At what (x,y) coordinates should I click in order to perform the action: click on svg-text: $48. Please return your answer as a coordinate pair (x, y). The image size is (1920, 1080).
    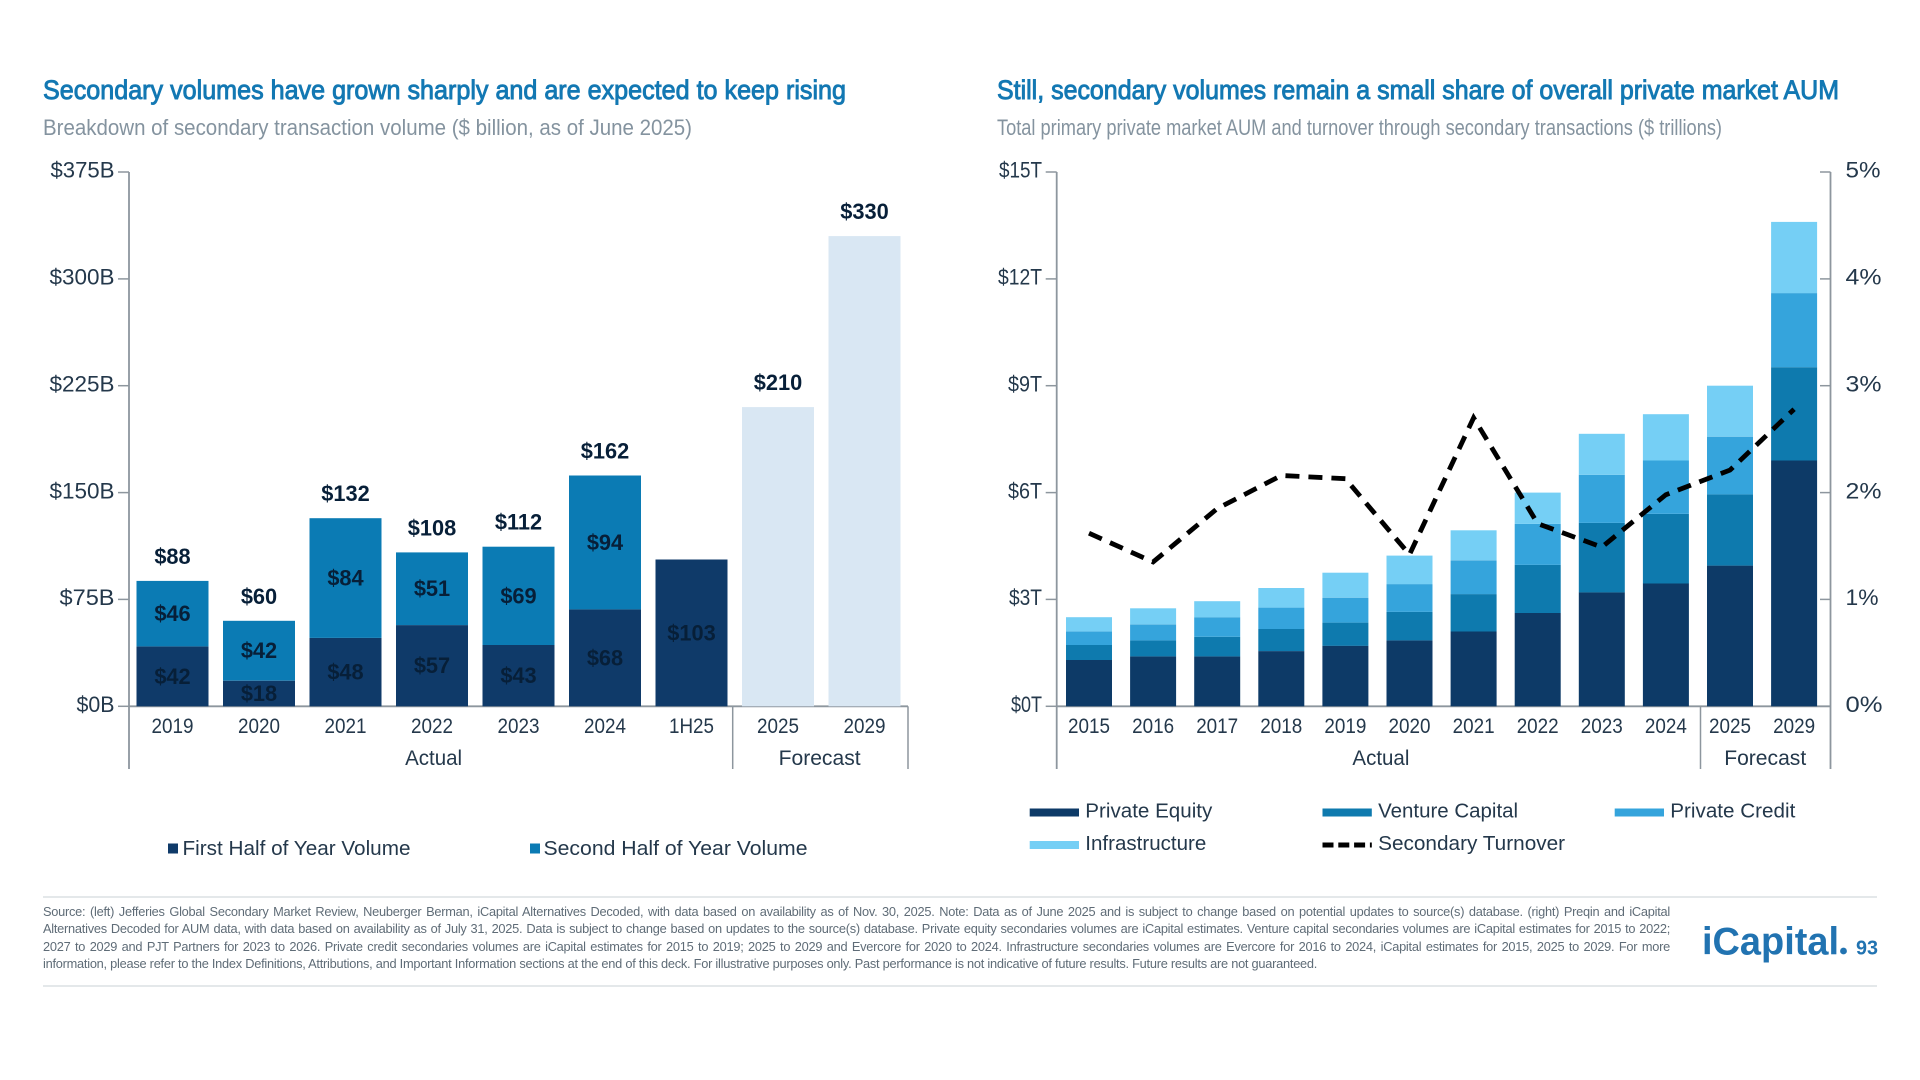
    Looking at the image, I should click on (345, 672).